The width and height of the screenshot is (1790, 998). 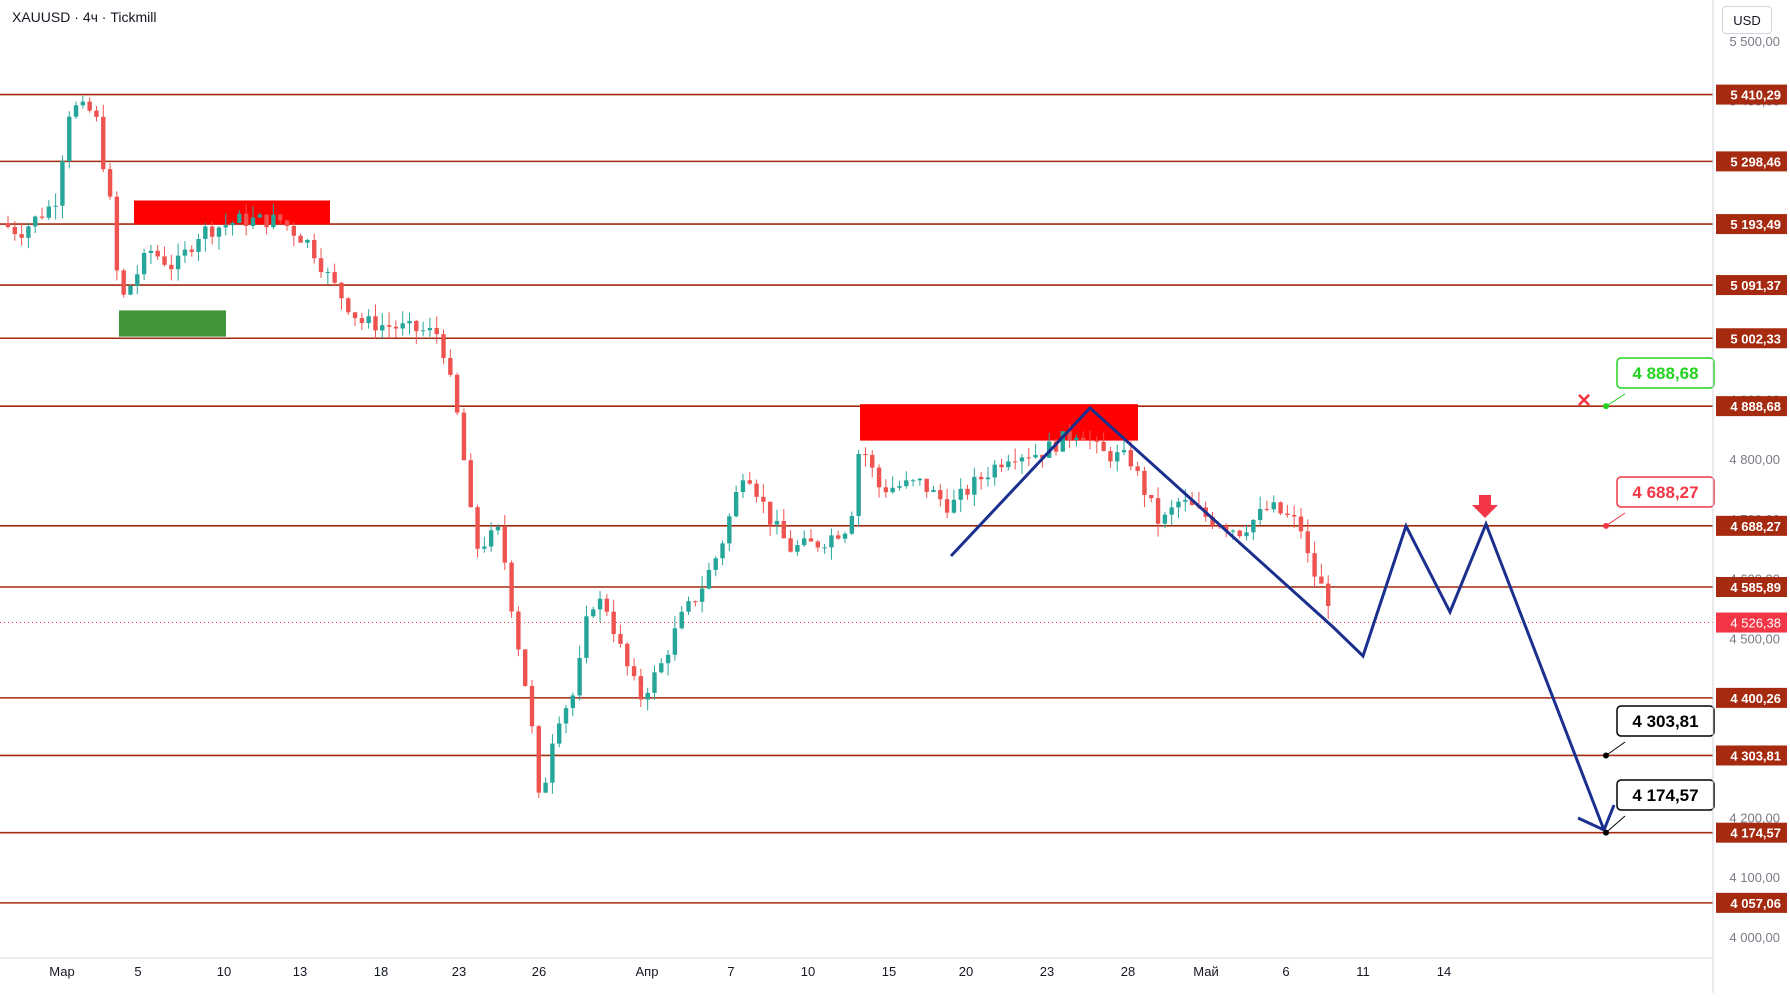 What do you see at coordinates (539, 971) in the screenshot?
I see `x-tick-label-6: 26` at bounding box center [539, 971].